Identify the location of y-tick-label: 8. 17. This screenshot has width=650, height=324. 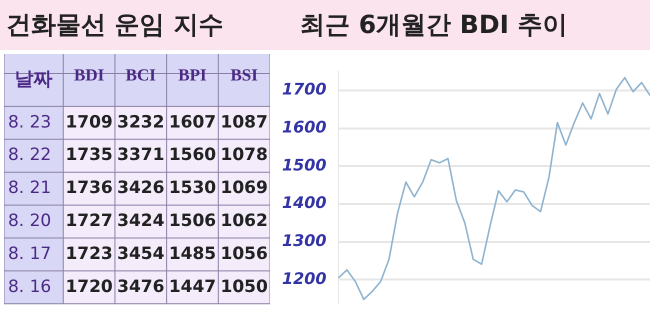
(30, 254).